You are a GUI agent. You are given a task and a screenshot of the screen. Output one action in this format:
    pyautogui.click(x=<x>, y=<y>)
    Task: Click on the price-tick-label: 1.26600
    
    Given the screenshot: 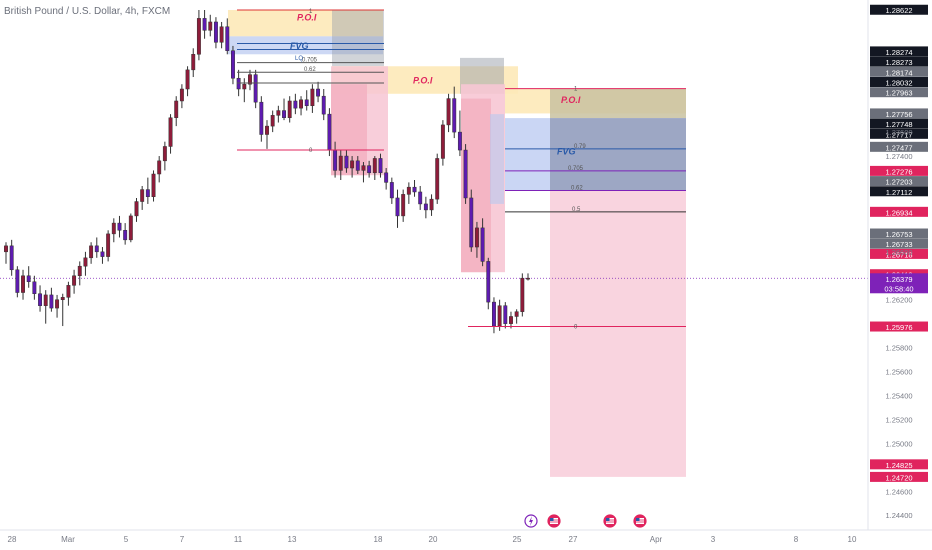 What is the action you would take?
    pyautogui.click(x=898, y=252)
    